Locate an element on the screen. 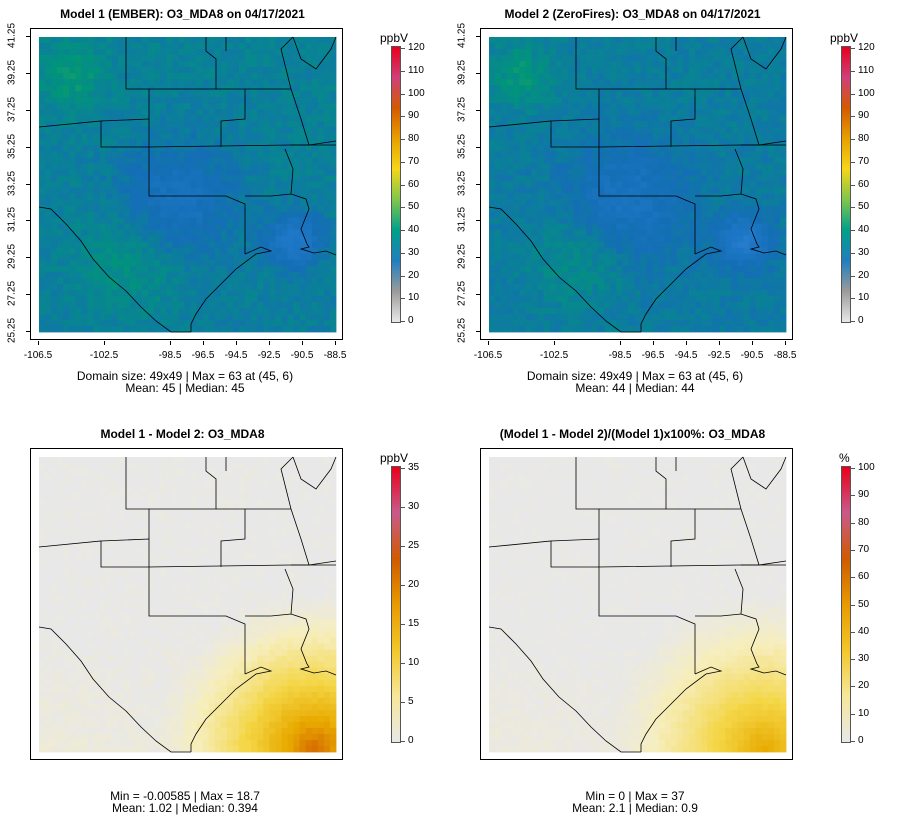 The width and height of the screenshot is (900, 840). tick-mark is located at coordinates (478, 147).